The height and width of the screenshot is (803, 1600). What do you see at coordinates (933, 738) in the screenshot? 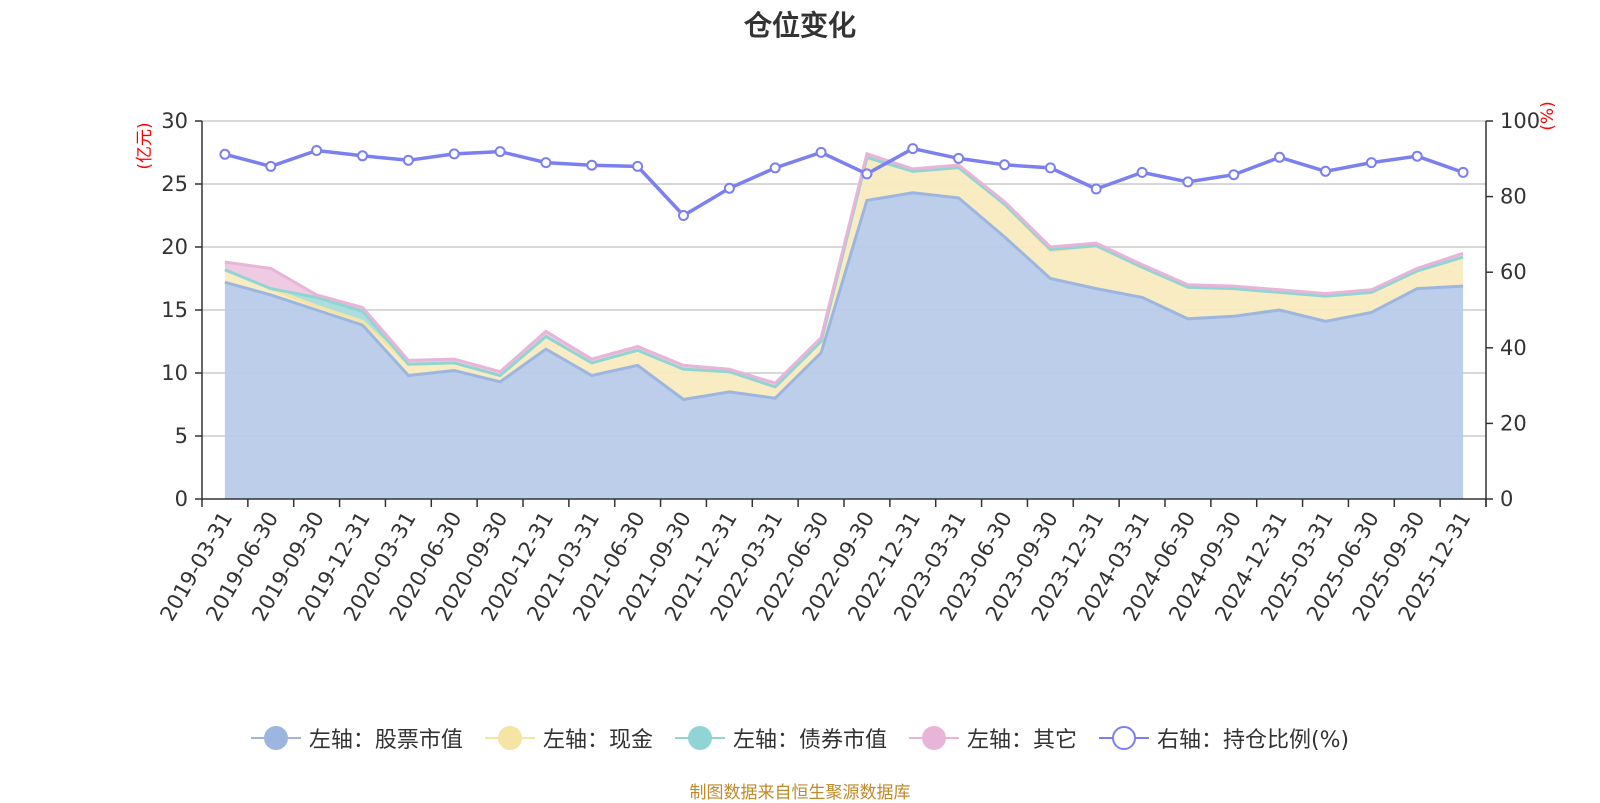
I see `legend-other-marker` at bounding box center [933, 738].